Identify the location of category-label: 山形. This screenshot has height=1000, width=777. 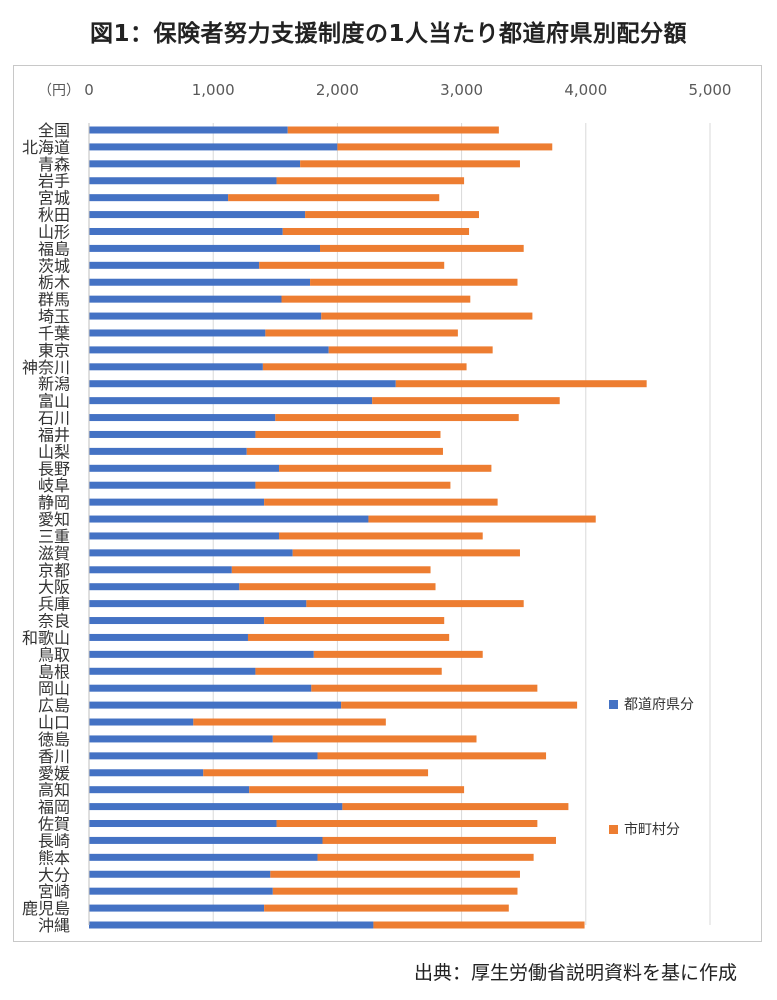
(54, 231).